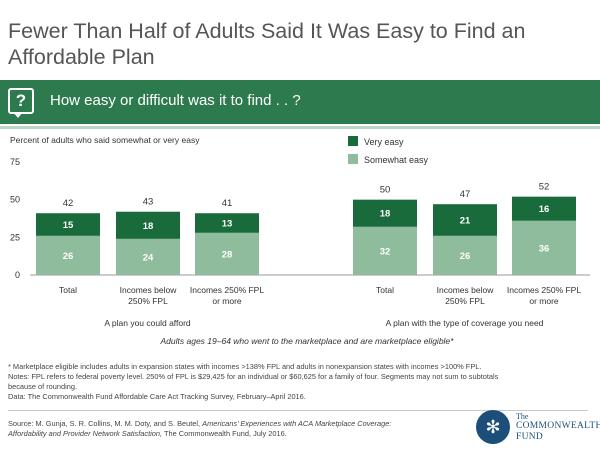 This screenshot has width=600, height=450. Describe the element at coordinates (224, 433) in the screenshot. I see `source-suffix: The Commonwealth Fund, July 2016.` at that location.